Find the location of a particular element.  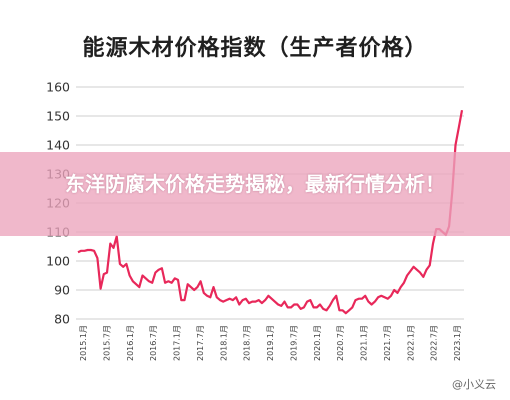

x-tick-label: 2015.1月 is located at coordinates (83, 343).